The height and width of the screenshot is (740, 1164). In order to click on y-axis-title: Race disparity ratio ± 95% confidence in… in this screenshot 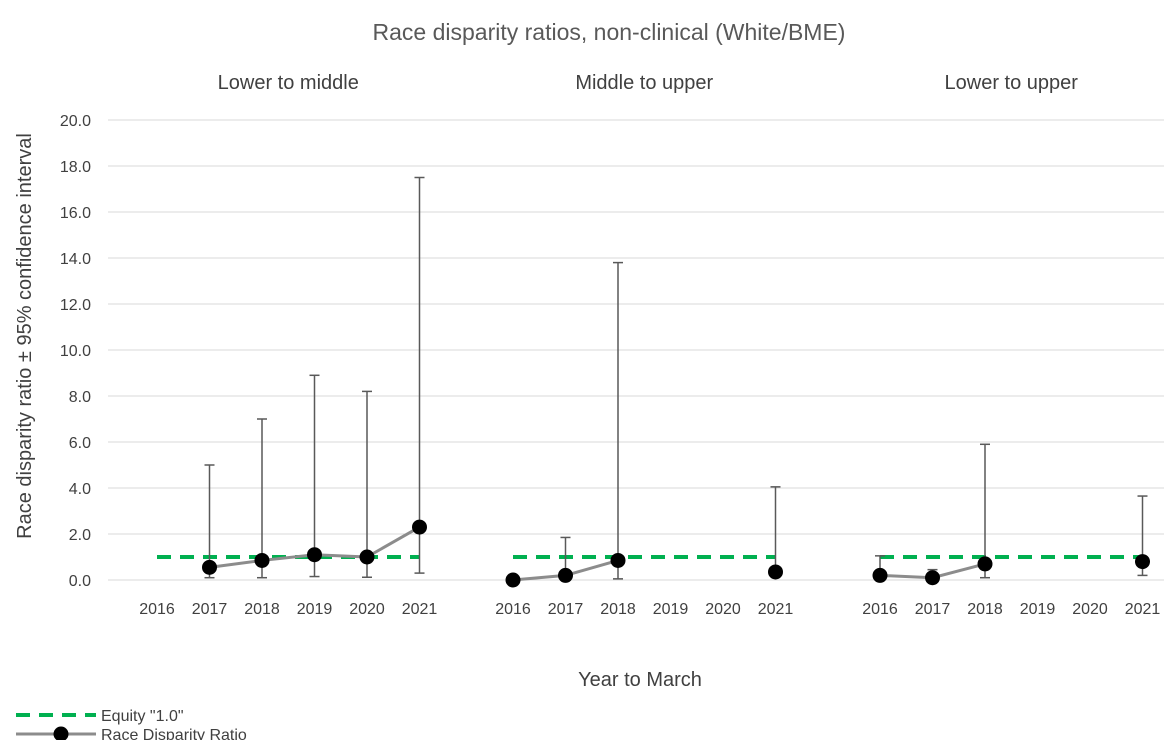, I will do `click(25, 336)`.